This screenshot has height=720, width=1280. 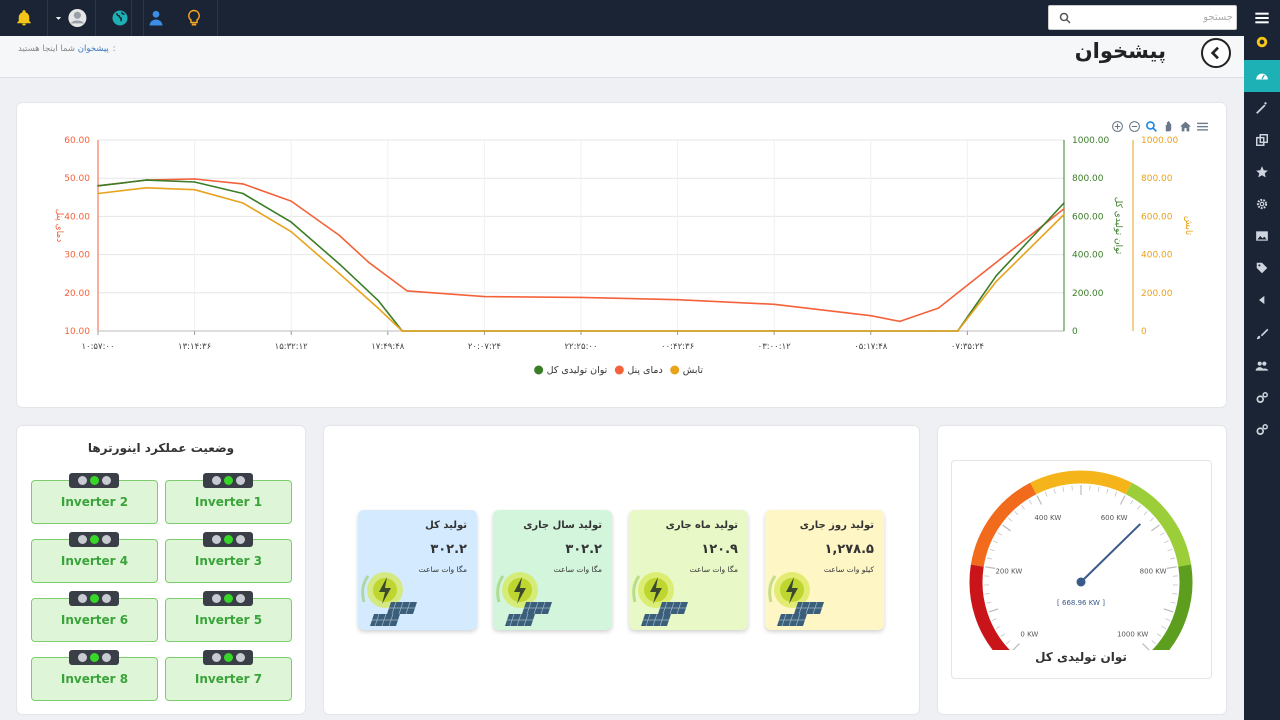 I want to click on inverter-label: Inverter 6, so click(x=94, y=620).